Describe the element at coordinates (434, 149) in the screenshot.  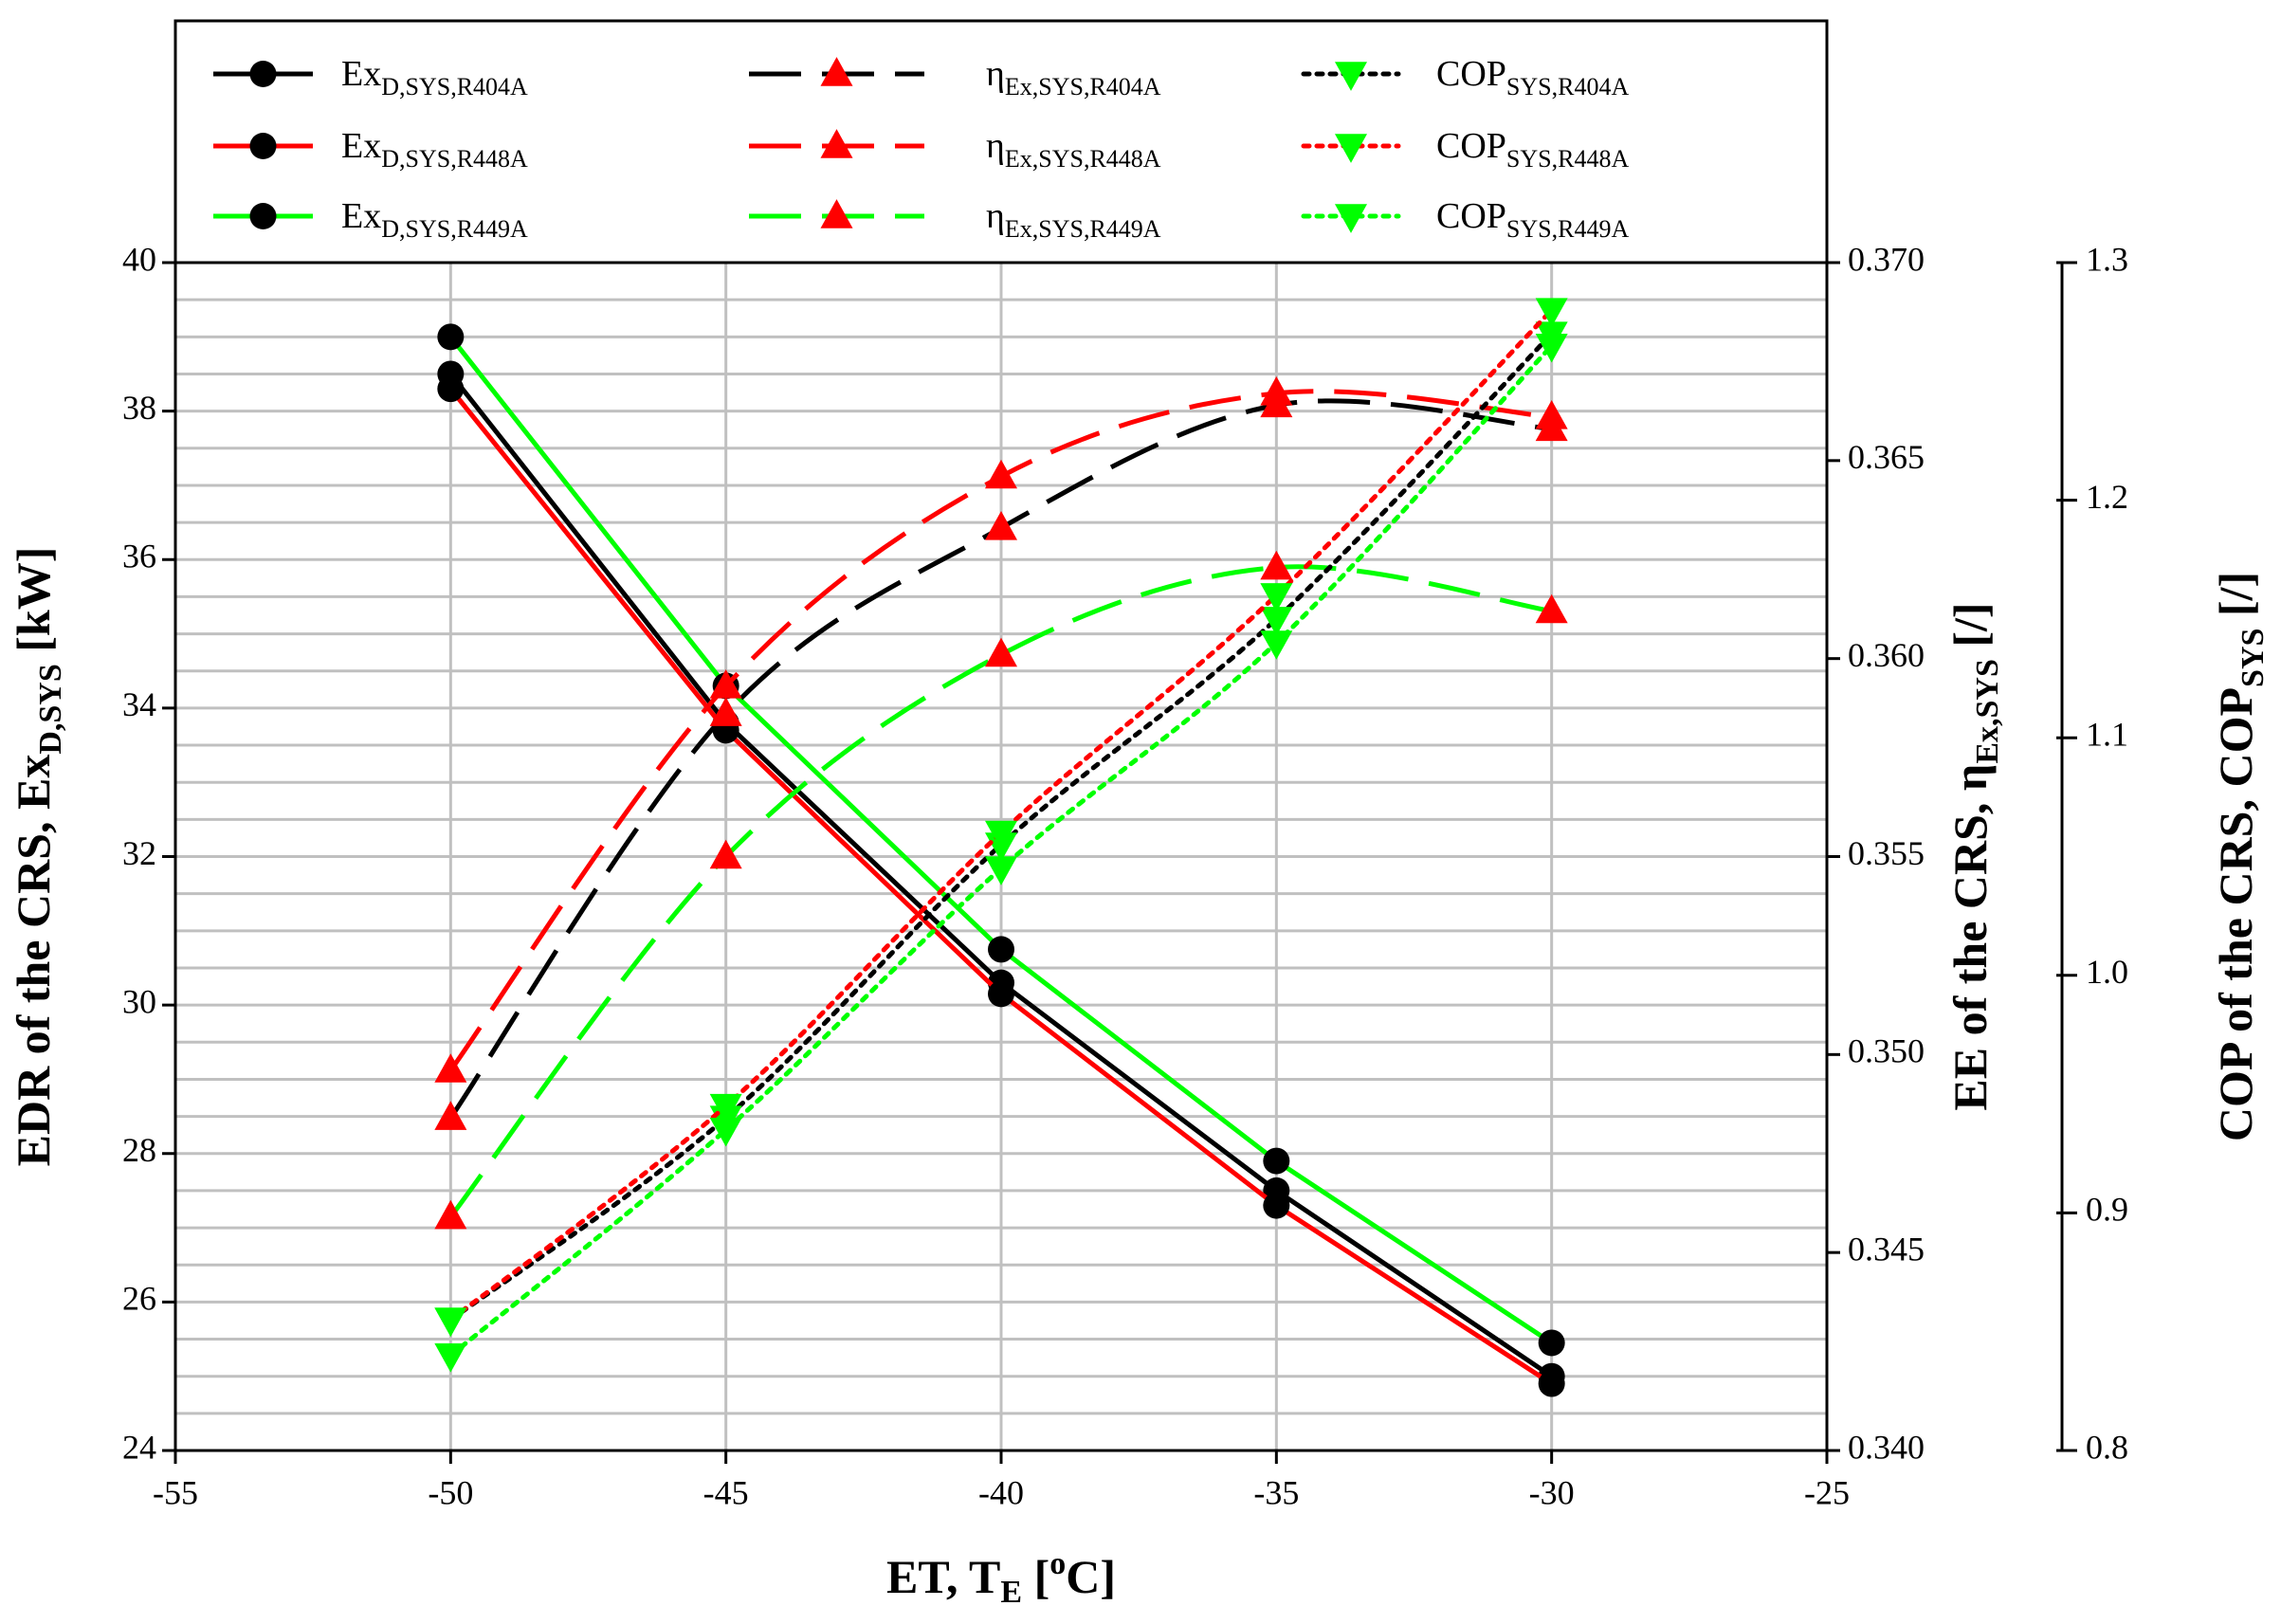
I see `legend-label: ExD,SYS,R448A` at that location.